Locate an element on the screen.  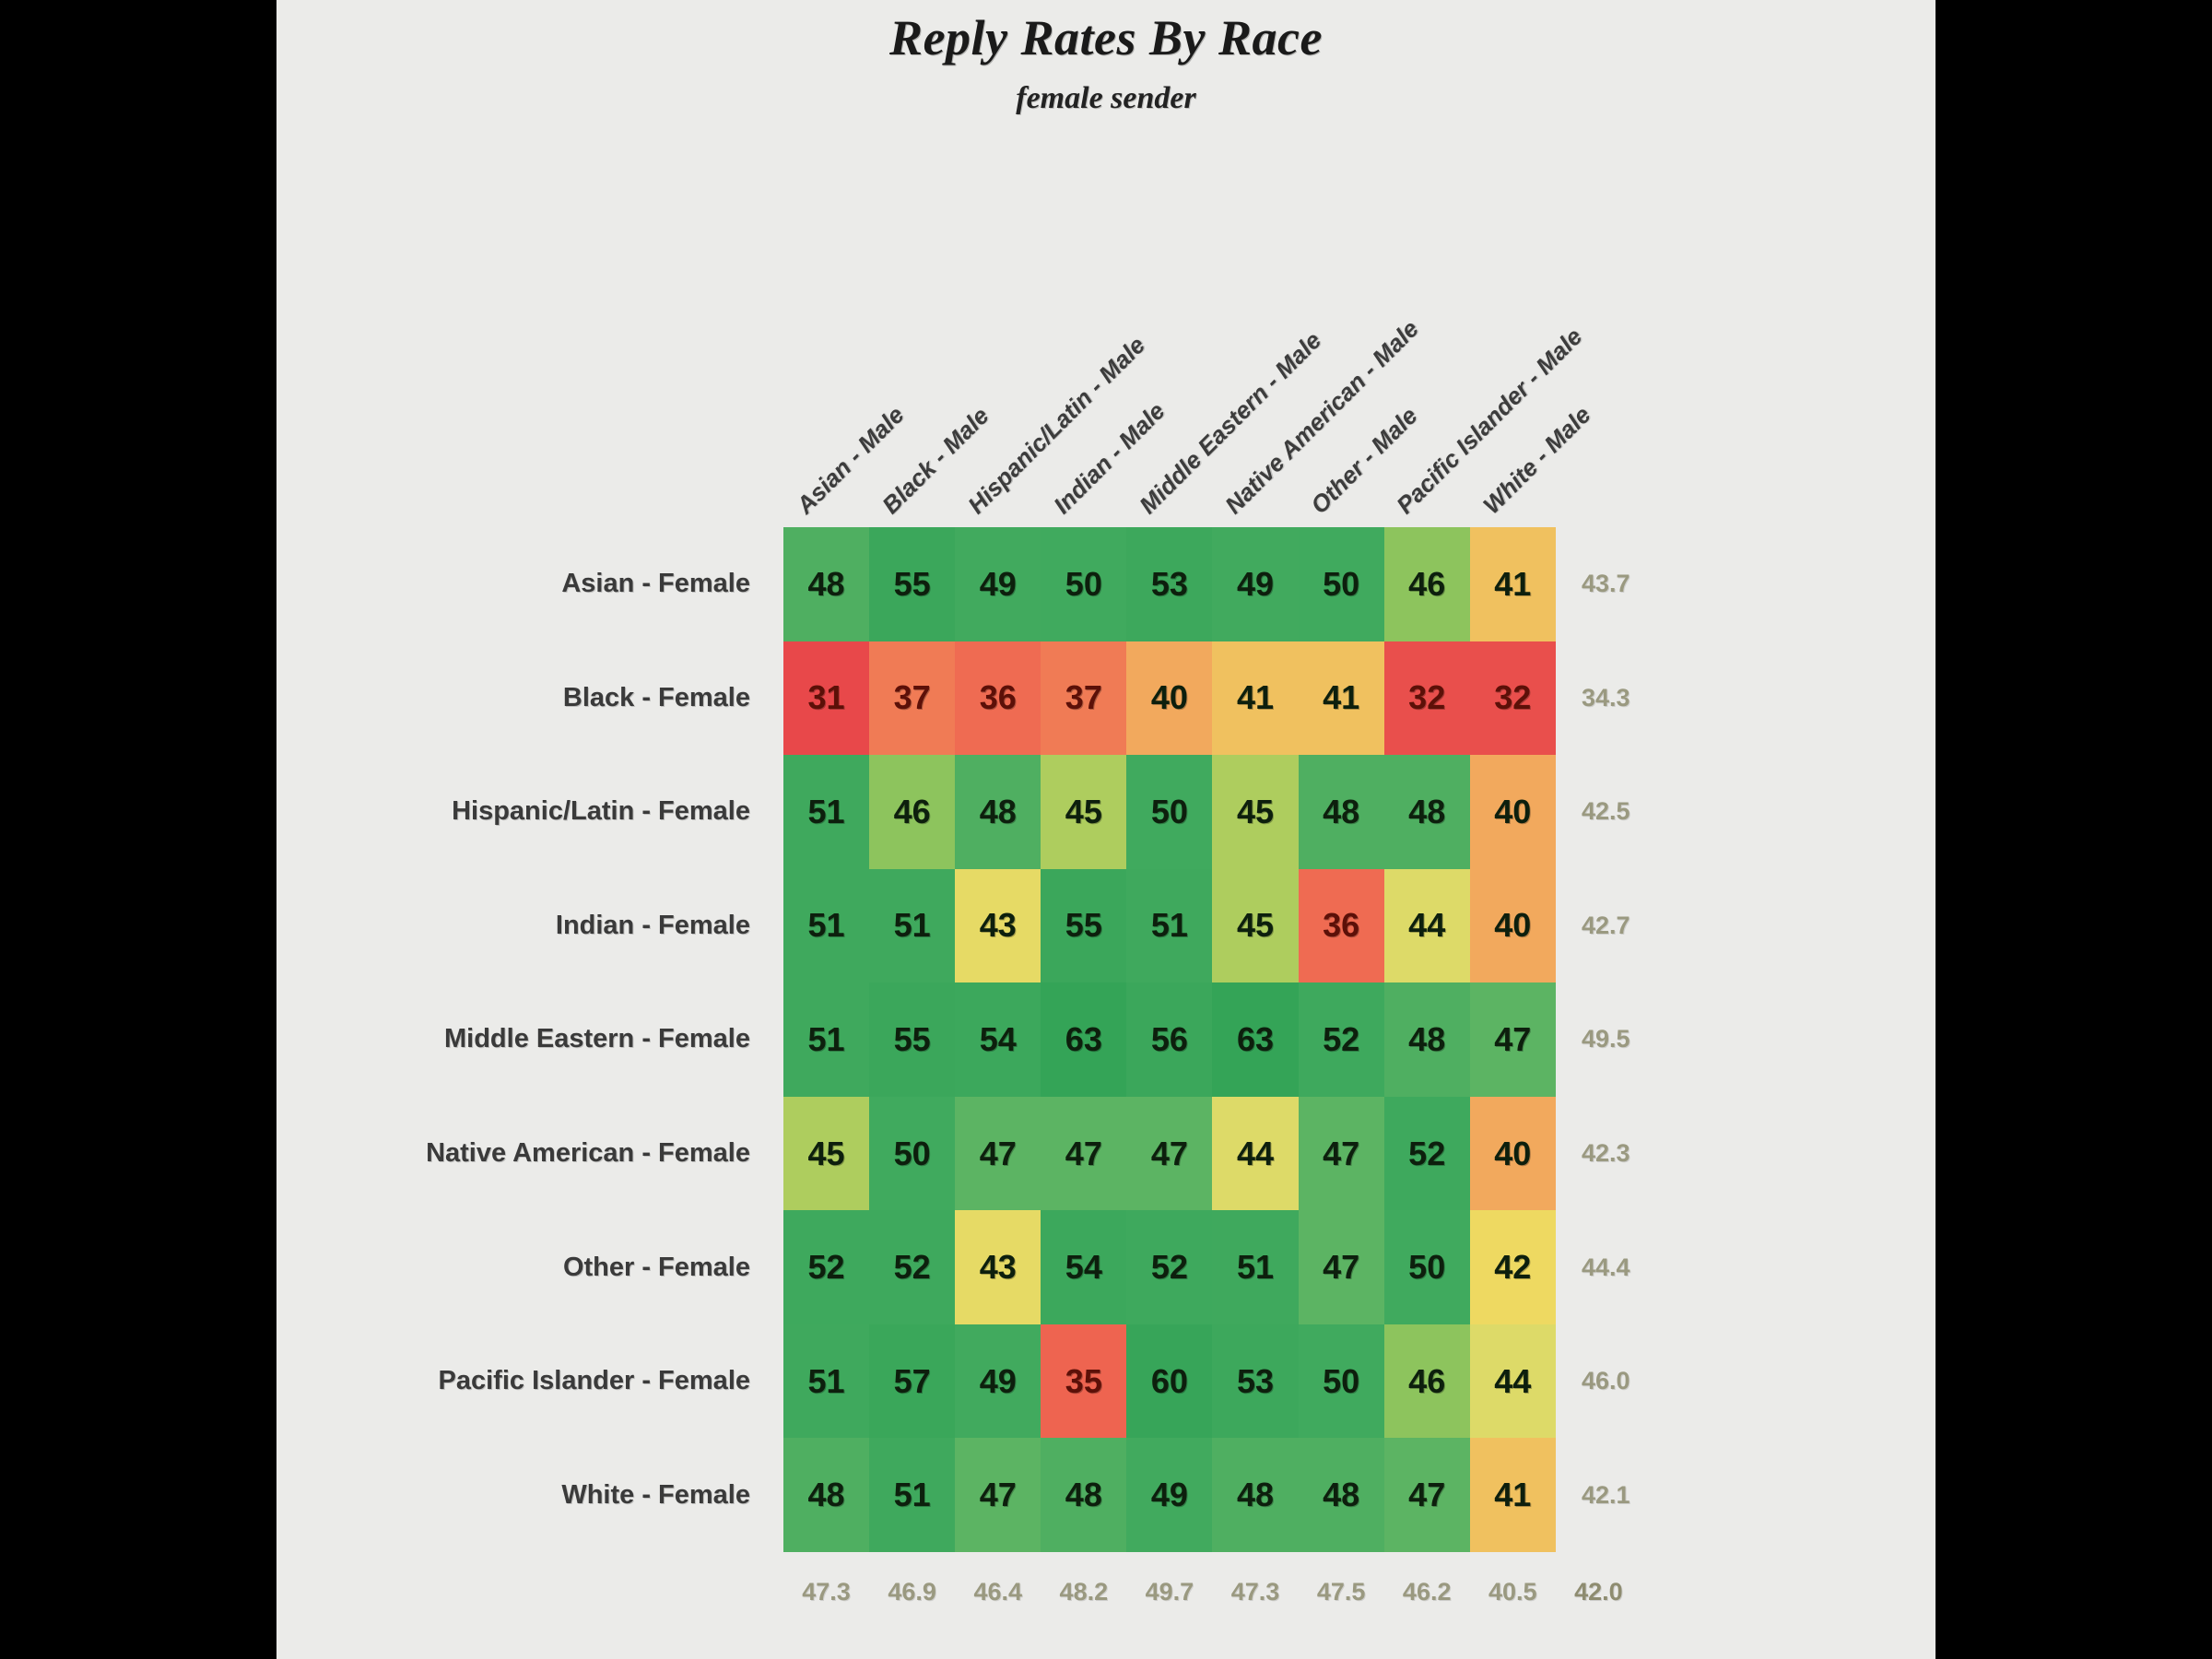
heatmap-row: 51 51 43 55 51 45 36 44 40 is located at coordinates (1169, 925).